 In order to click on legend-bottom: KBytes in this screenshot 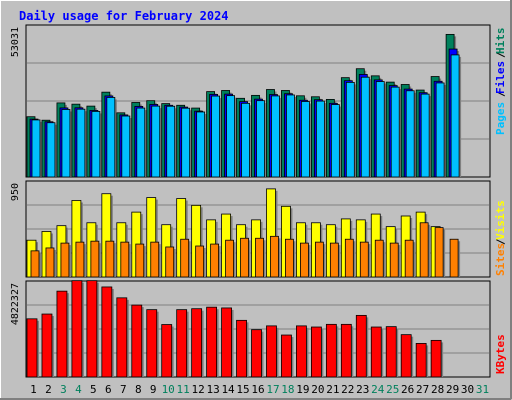, I will do `click(500, 354)`.